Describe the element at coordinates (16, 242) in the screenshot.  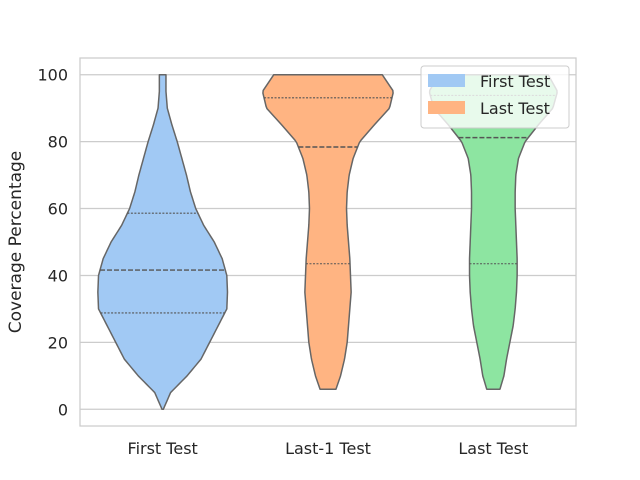
I see `y-axis-label: Coverage Percentage` at that location.